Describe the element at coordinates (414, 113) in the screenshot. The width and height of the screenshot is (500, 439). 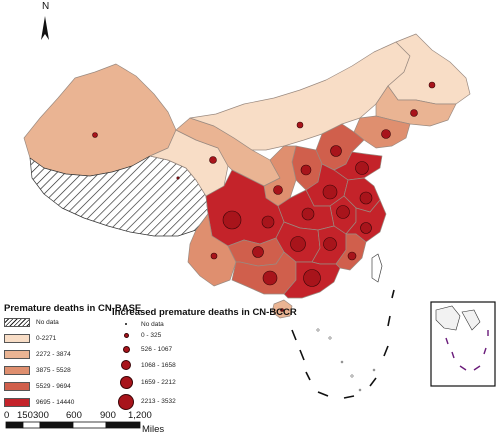
I see `dot-jilin` at that location.